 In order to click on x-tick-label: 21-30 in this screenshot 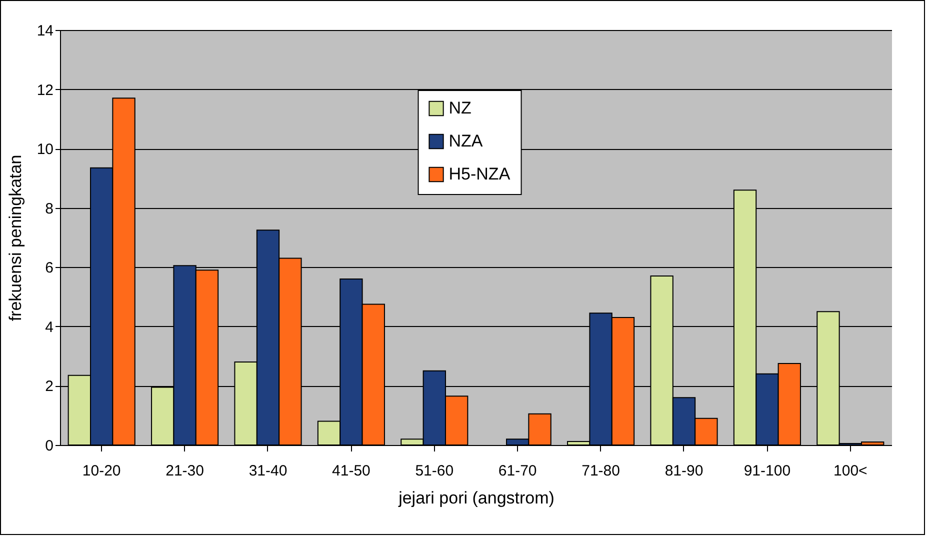, I will do `click(185, 471)`.